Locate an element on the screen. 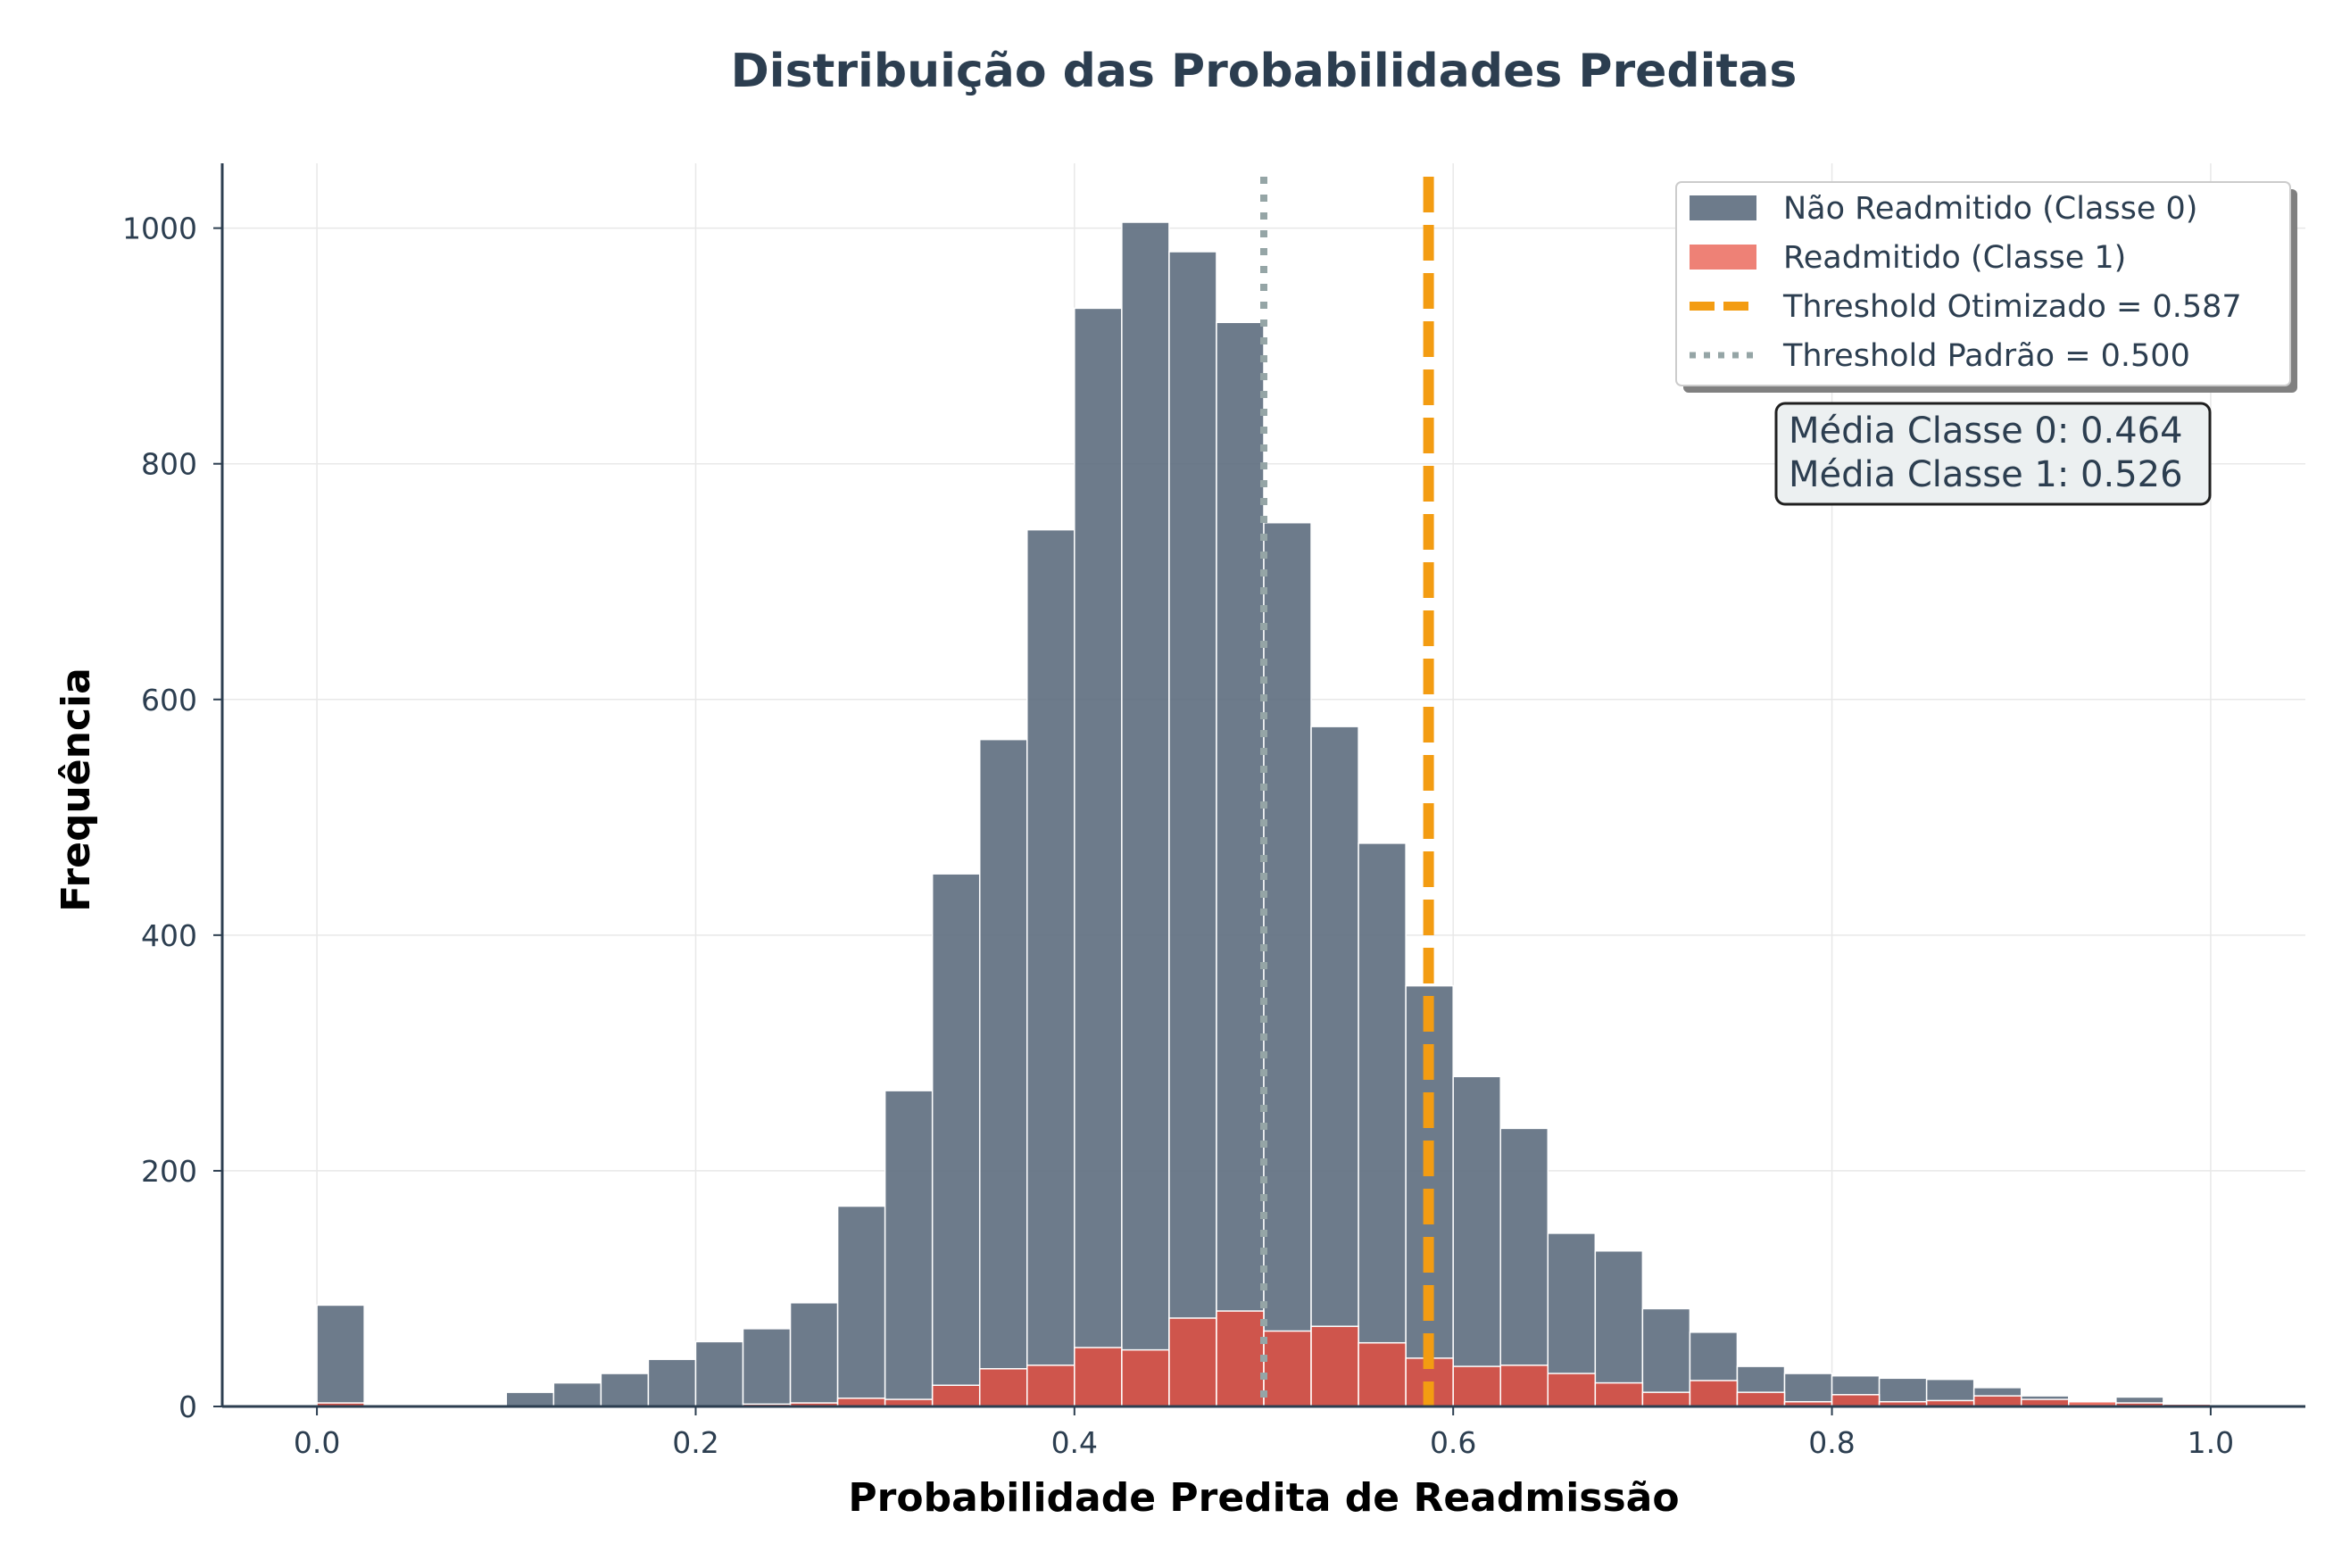 The image size is (2350, 1568). y-tick-label-4: 800 is located at coordinates (169, 464).